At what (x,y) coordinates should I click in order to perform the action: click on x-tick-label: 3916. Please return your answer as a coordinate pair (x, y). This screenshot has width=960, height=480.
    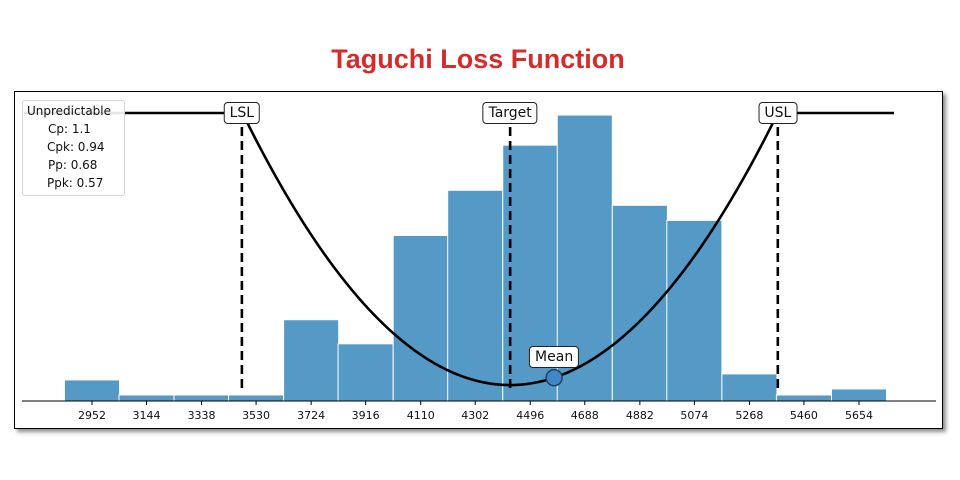
    Looking at the image, I should click on (366, 415).